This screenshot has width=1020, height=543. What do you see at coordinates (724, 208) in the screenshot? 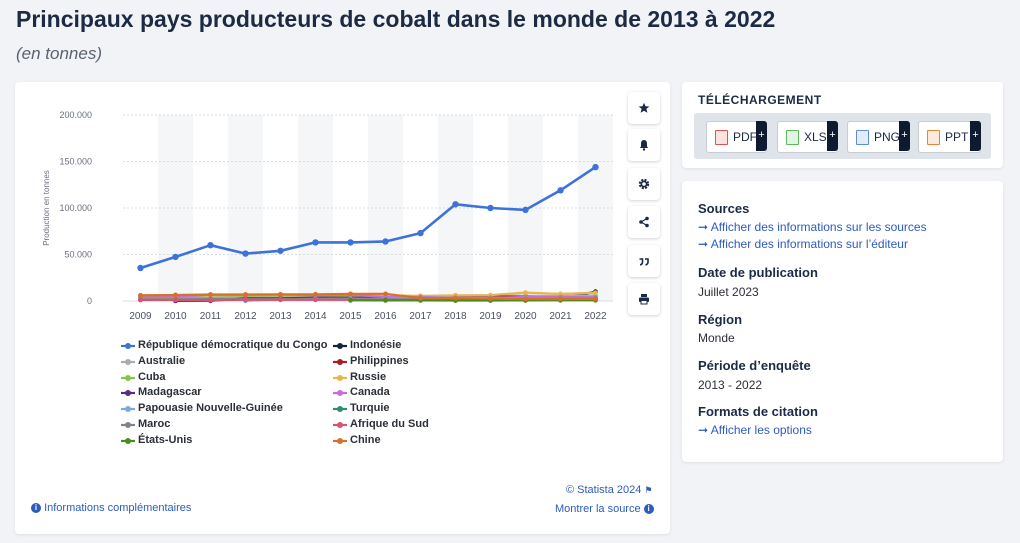
I see `sources-heading: Sources` at bounding box center [724, 208].